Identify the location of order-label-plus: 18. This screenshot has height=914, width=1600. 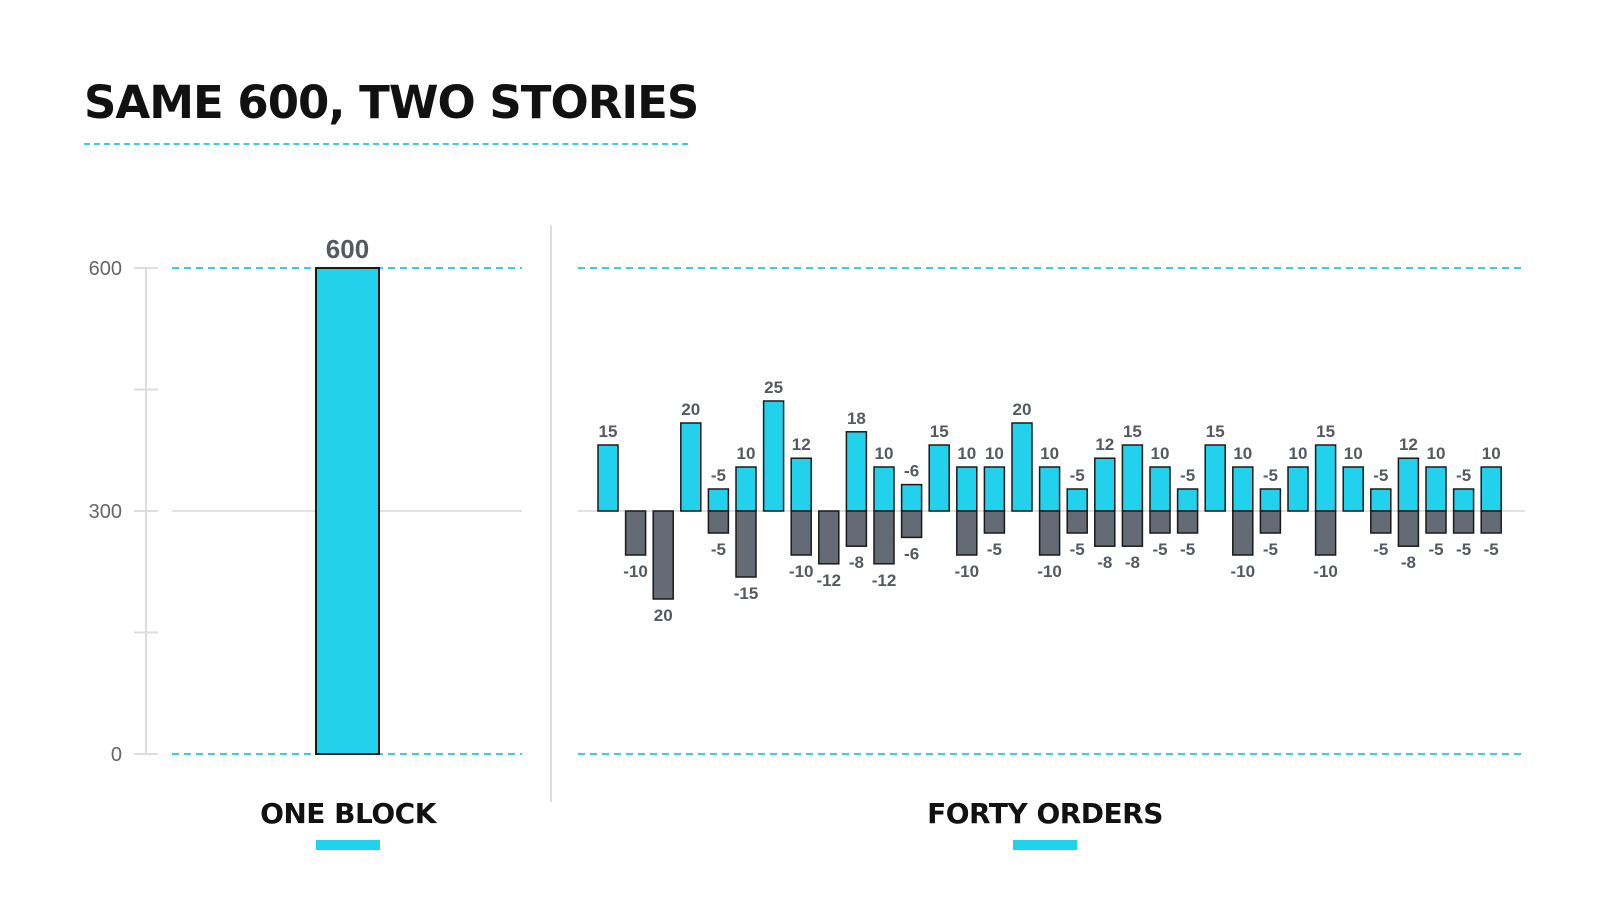
(856, 418).